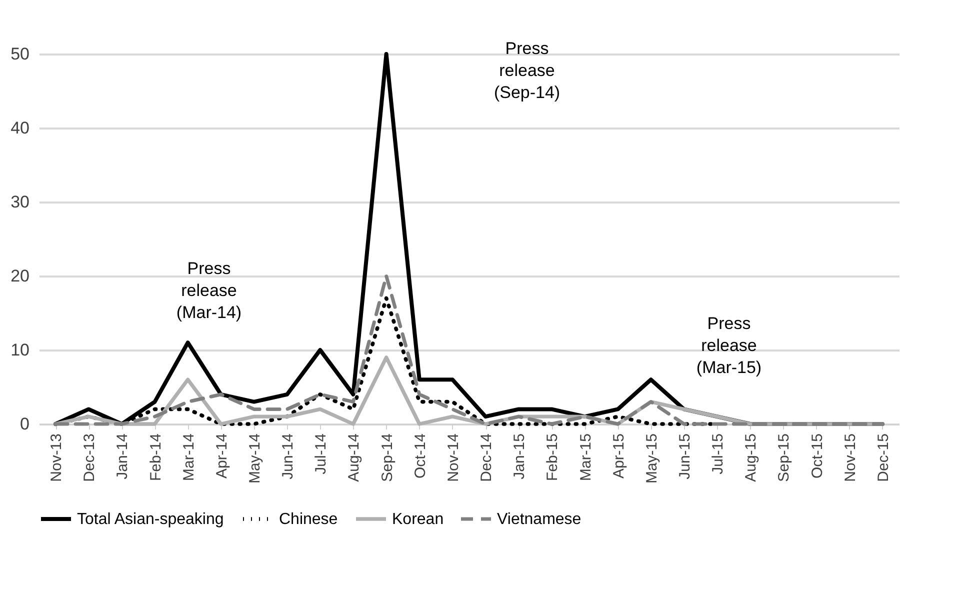  Describe the element at coordinates (718, 454) in the screenshot. I see `x-tick-label: Jul-15` at that location.